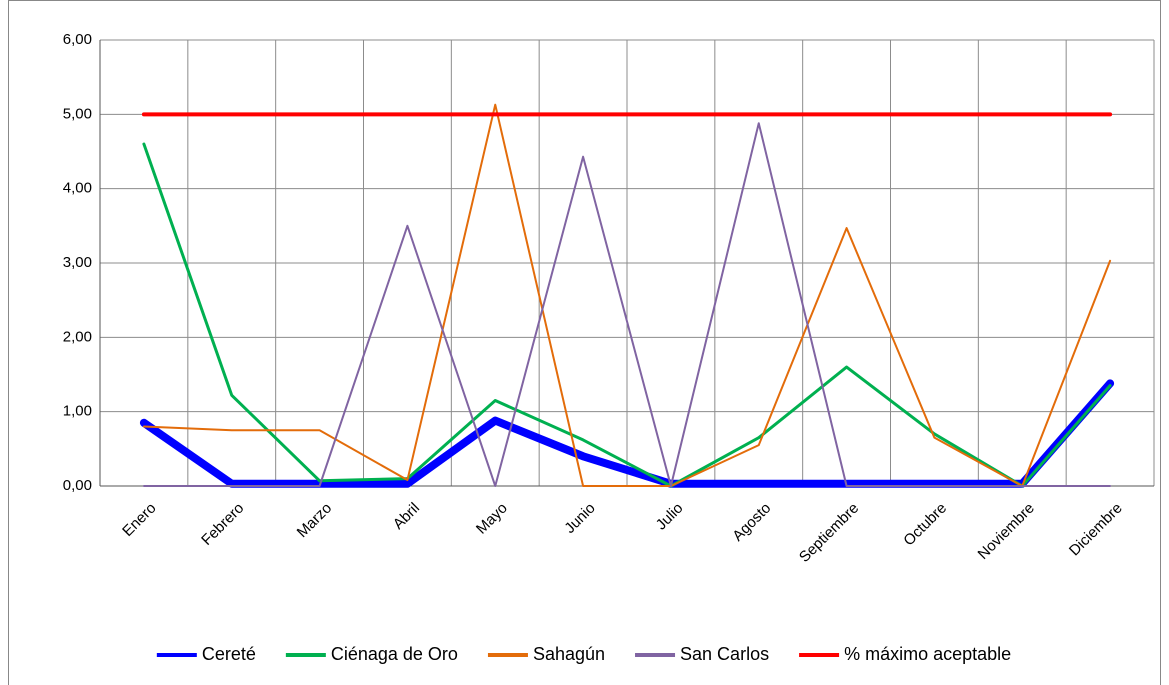 The image size is (1169, 685). I want to click on y-tick-label: 0,00, so click(77, 485).